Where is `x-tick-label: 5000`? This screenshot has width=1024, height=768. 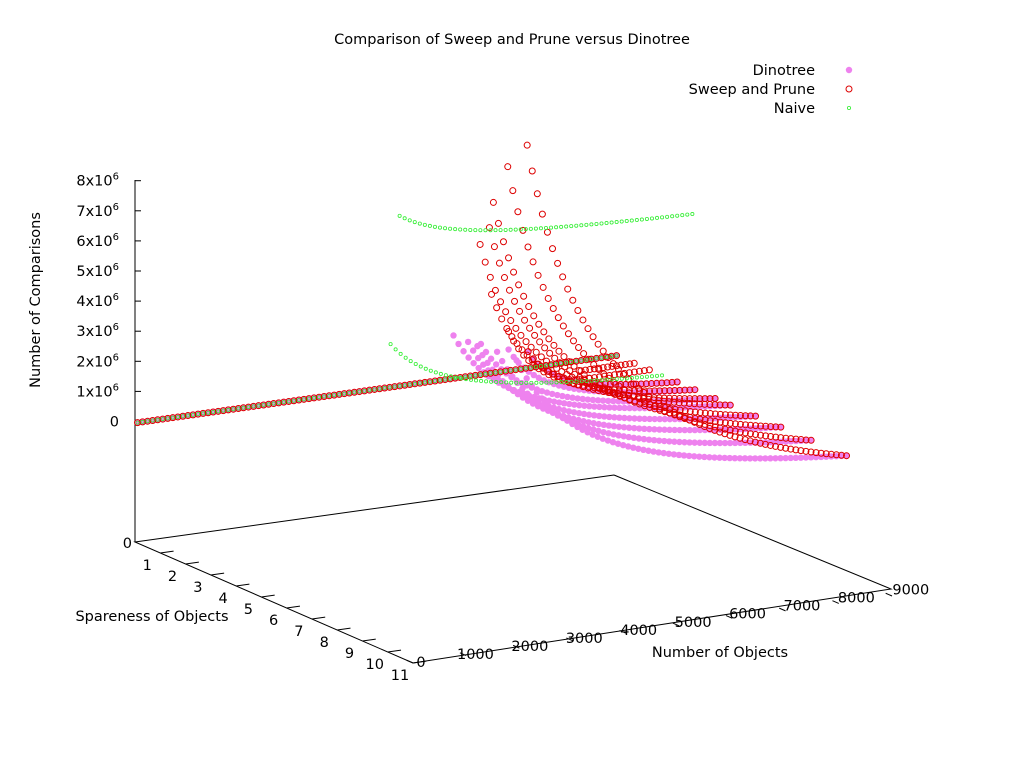 x-tick-label: 5000 is located at coordinates (693, 623).